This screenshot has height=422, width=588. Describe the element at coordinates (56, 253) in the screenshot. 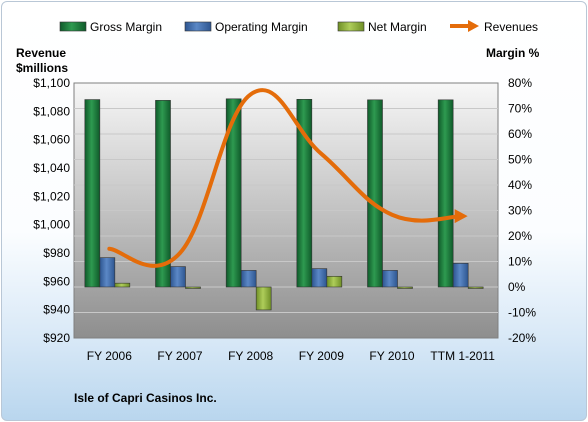

I see `left-tick-label: $980` at that location.